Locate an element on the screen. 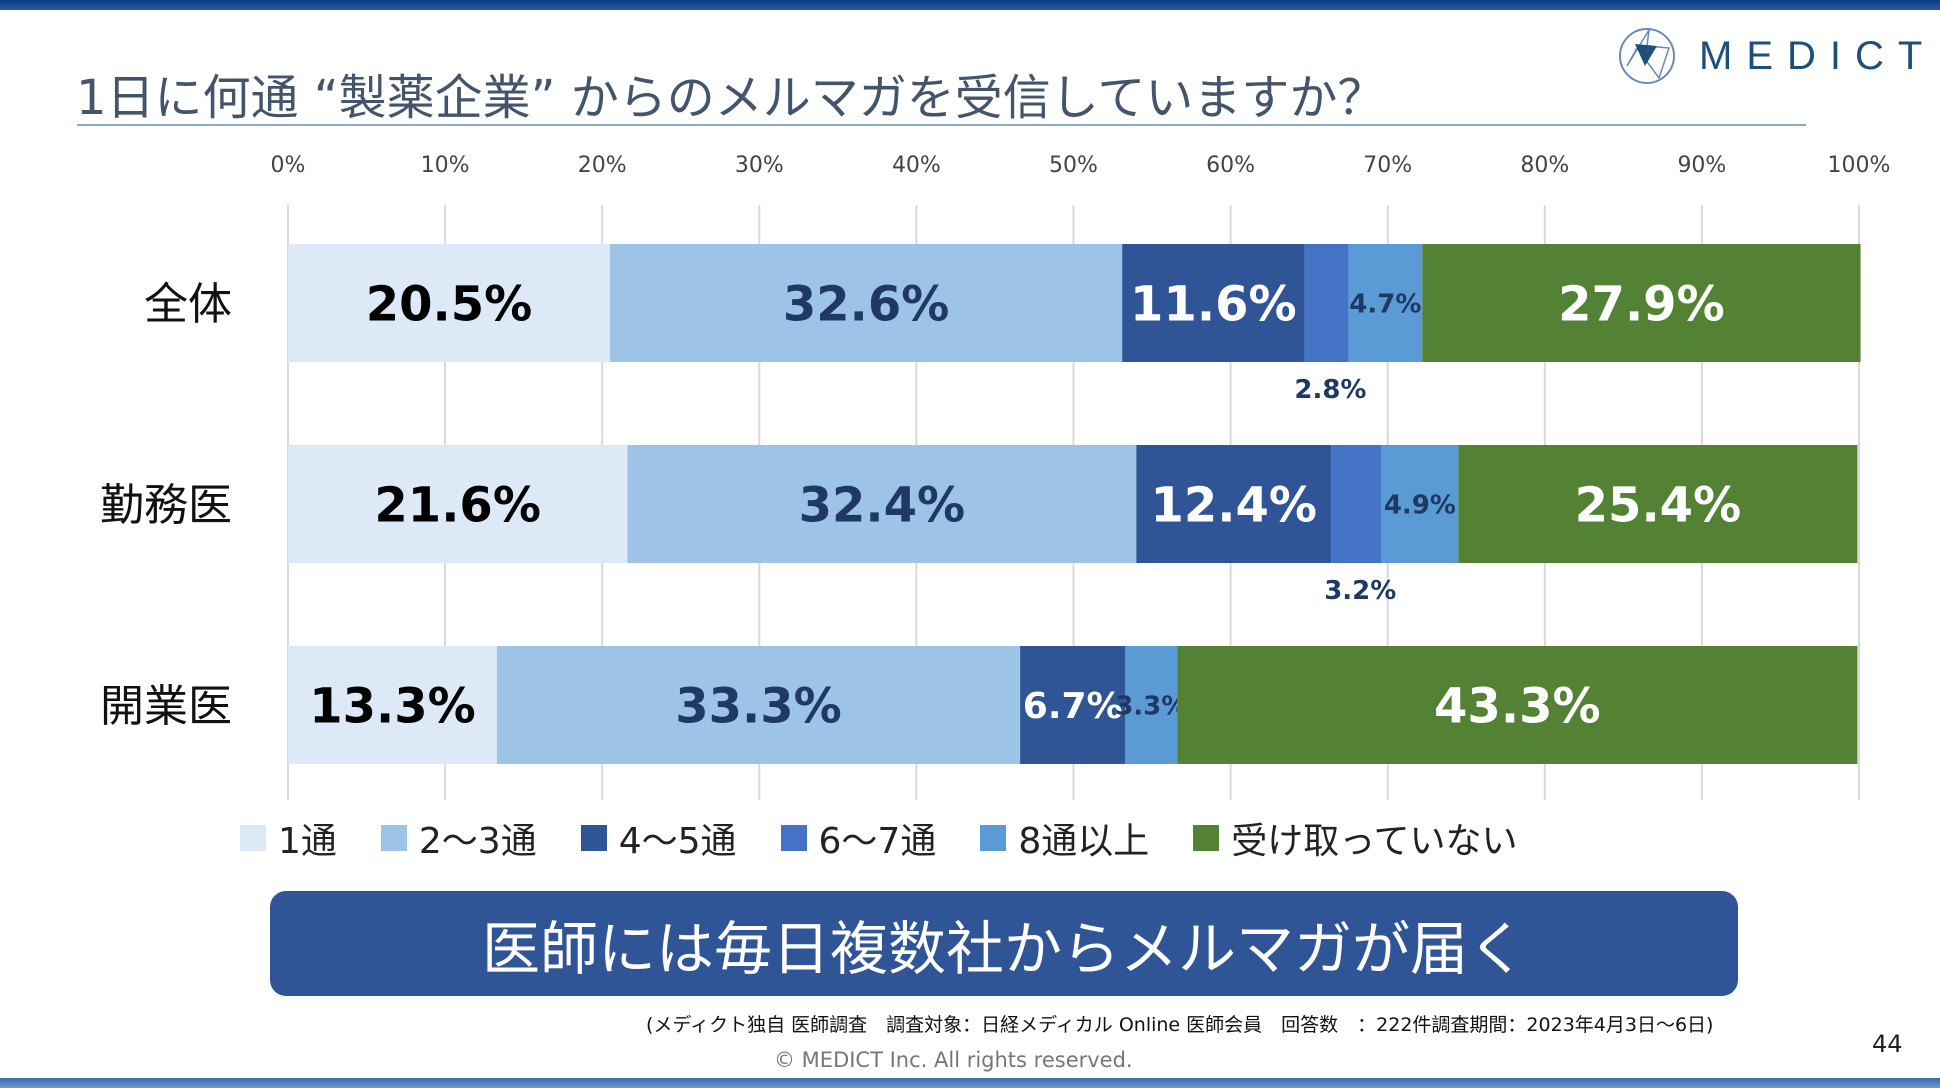 The height and width of the screenshot is (1088, 1940). data-label: 27.9% is located at coordinates (1641, 304).